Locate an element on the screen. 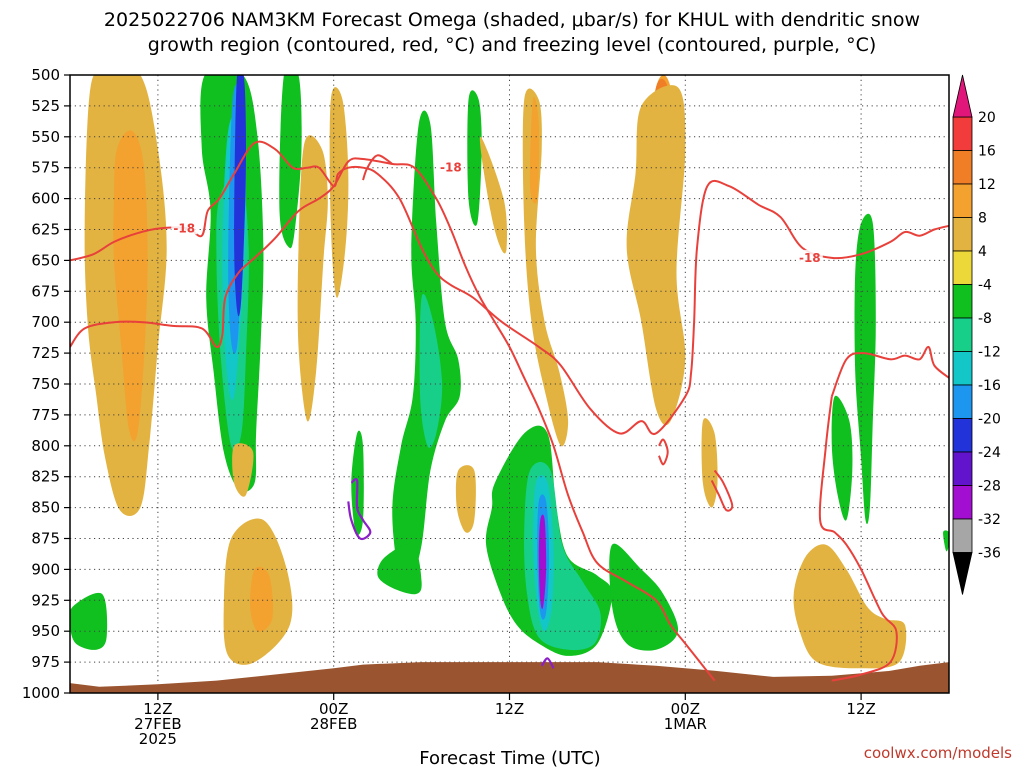 The height and width of the screenshot is (768, 1024). y-tick-label: 550 is located at coordinates (45, 137).